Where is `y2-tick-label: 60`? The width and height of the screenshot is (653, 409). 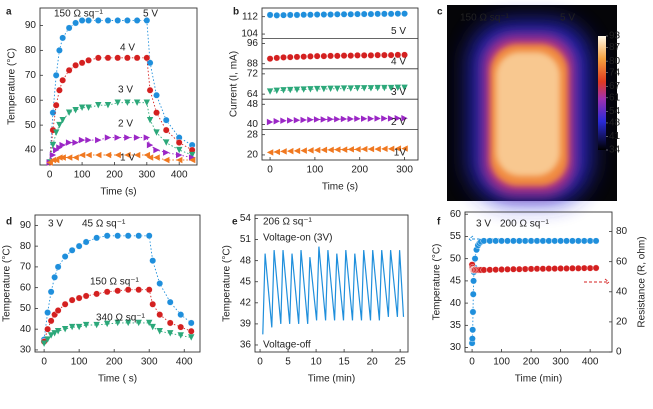 y2-tick-label: 60 is located at coordinates (622, 261).